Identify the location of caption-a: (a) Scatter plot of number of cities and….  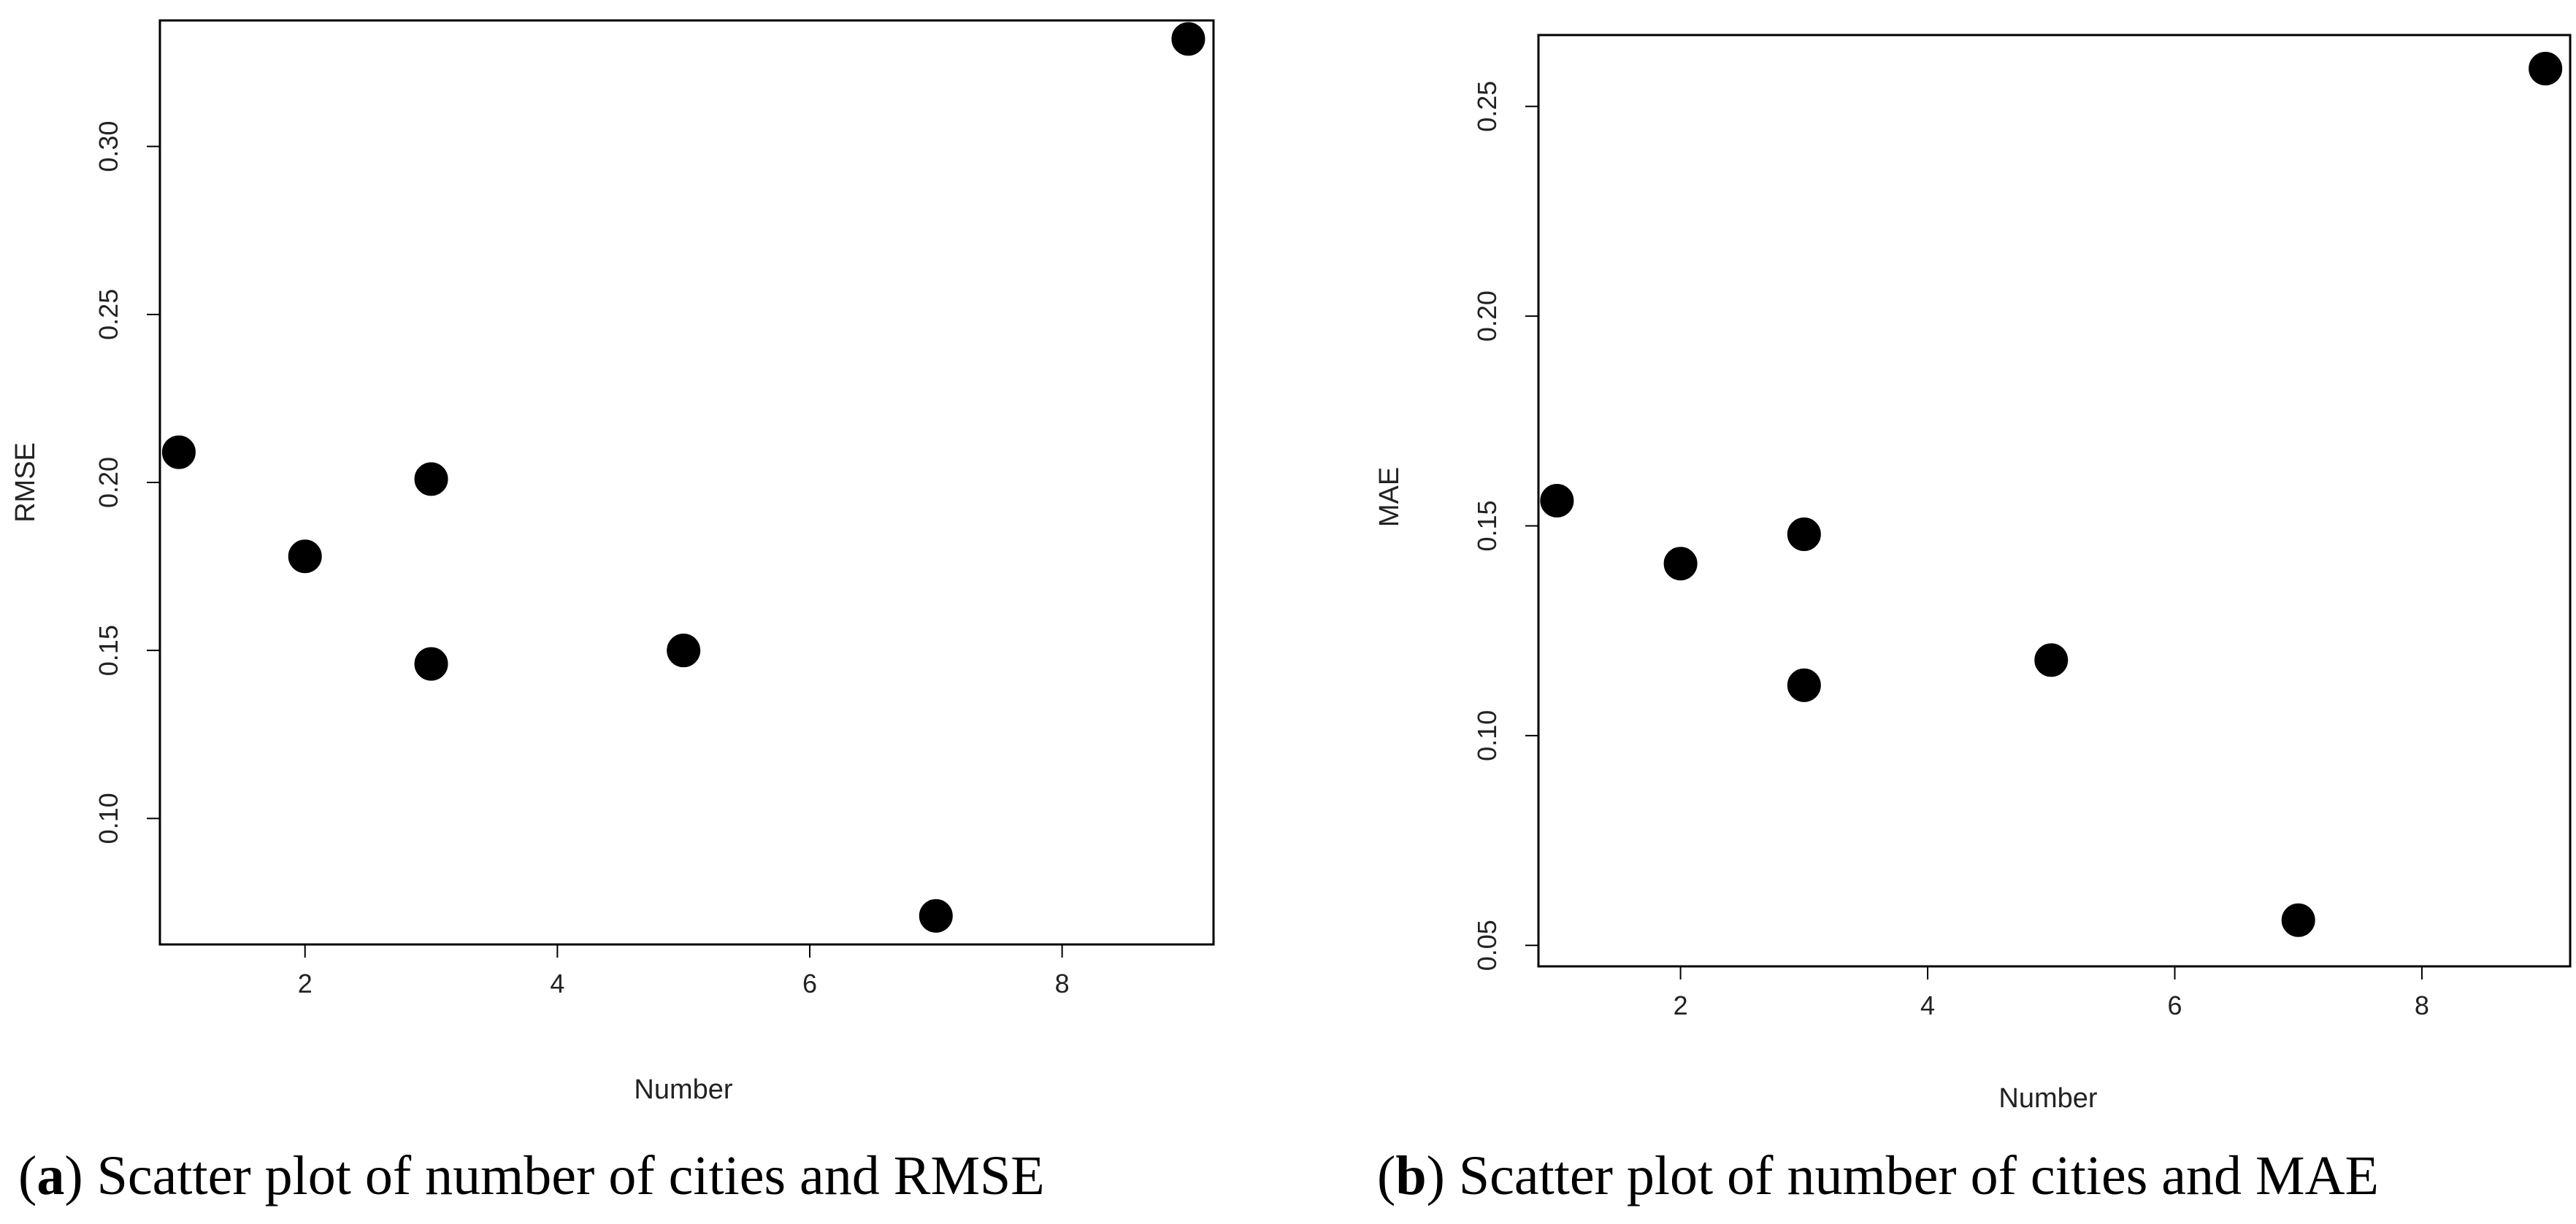
(531, 1175).